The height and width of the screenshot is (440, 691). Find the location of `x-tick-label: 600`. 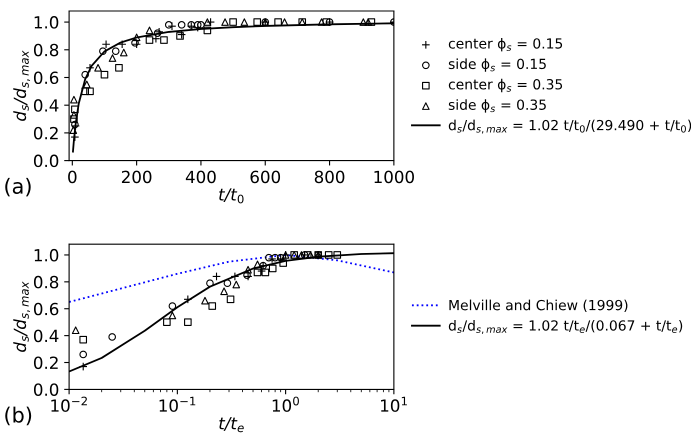

x-tick-label: 600 is located at coordinates (265, 177).